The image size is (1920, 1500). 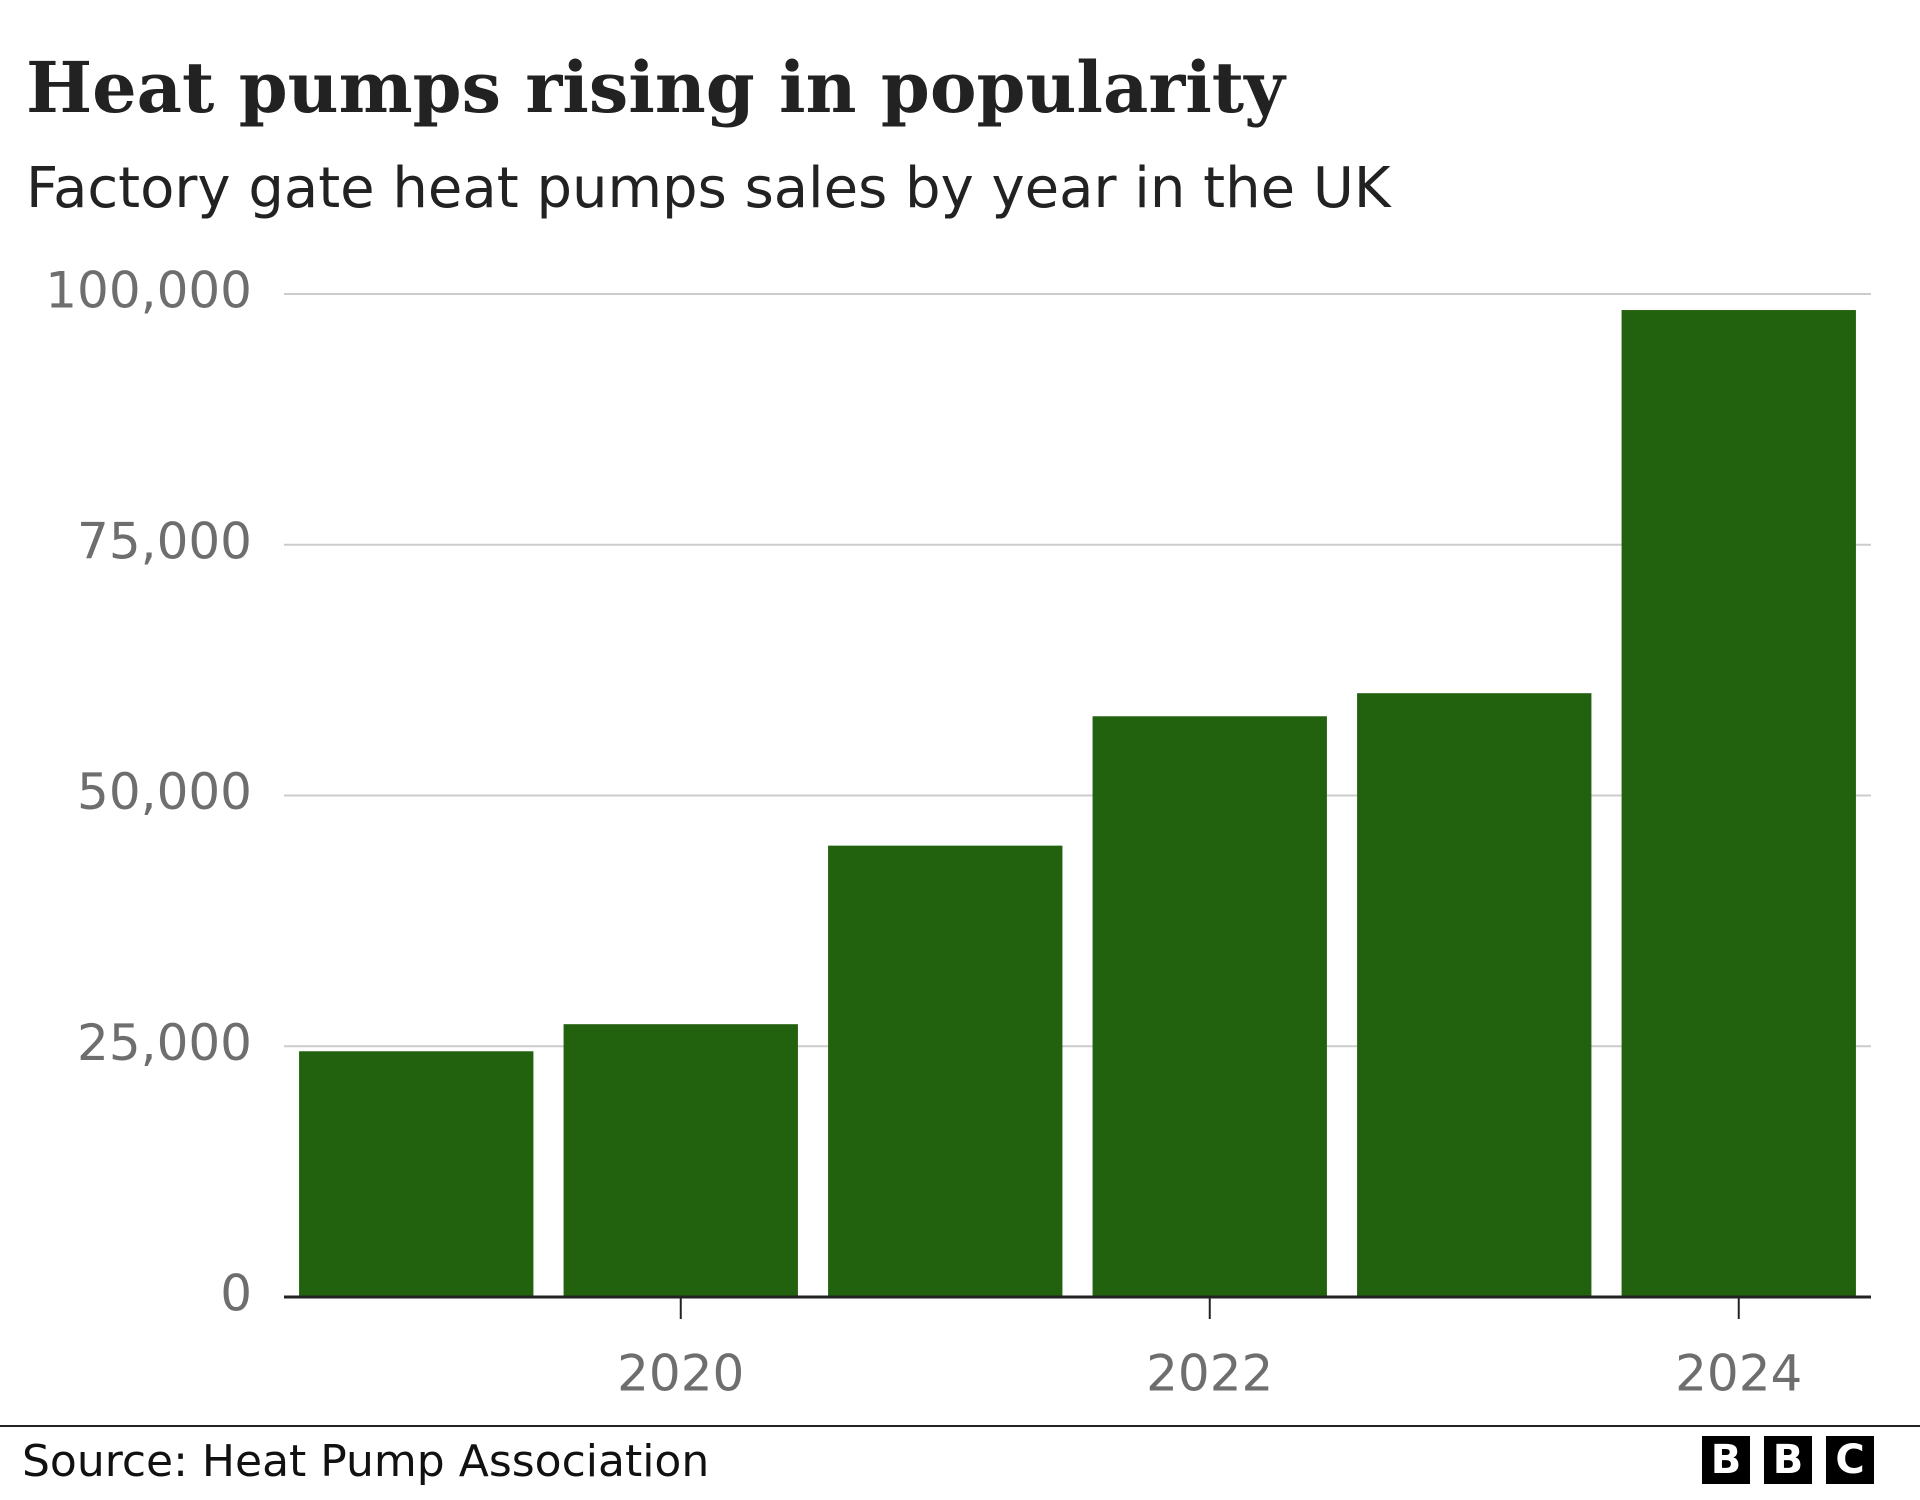 I want to click on chart-title: Heat pumps rising in popularity, so click(x=656, y=87).